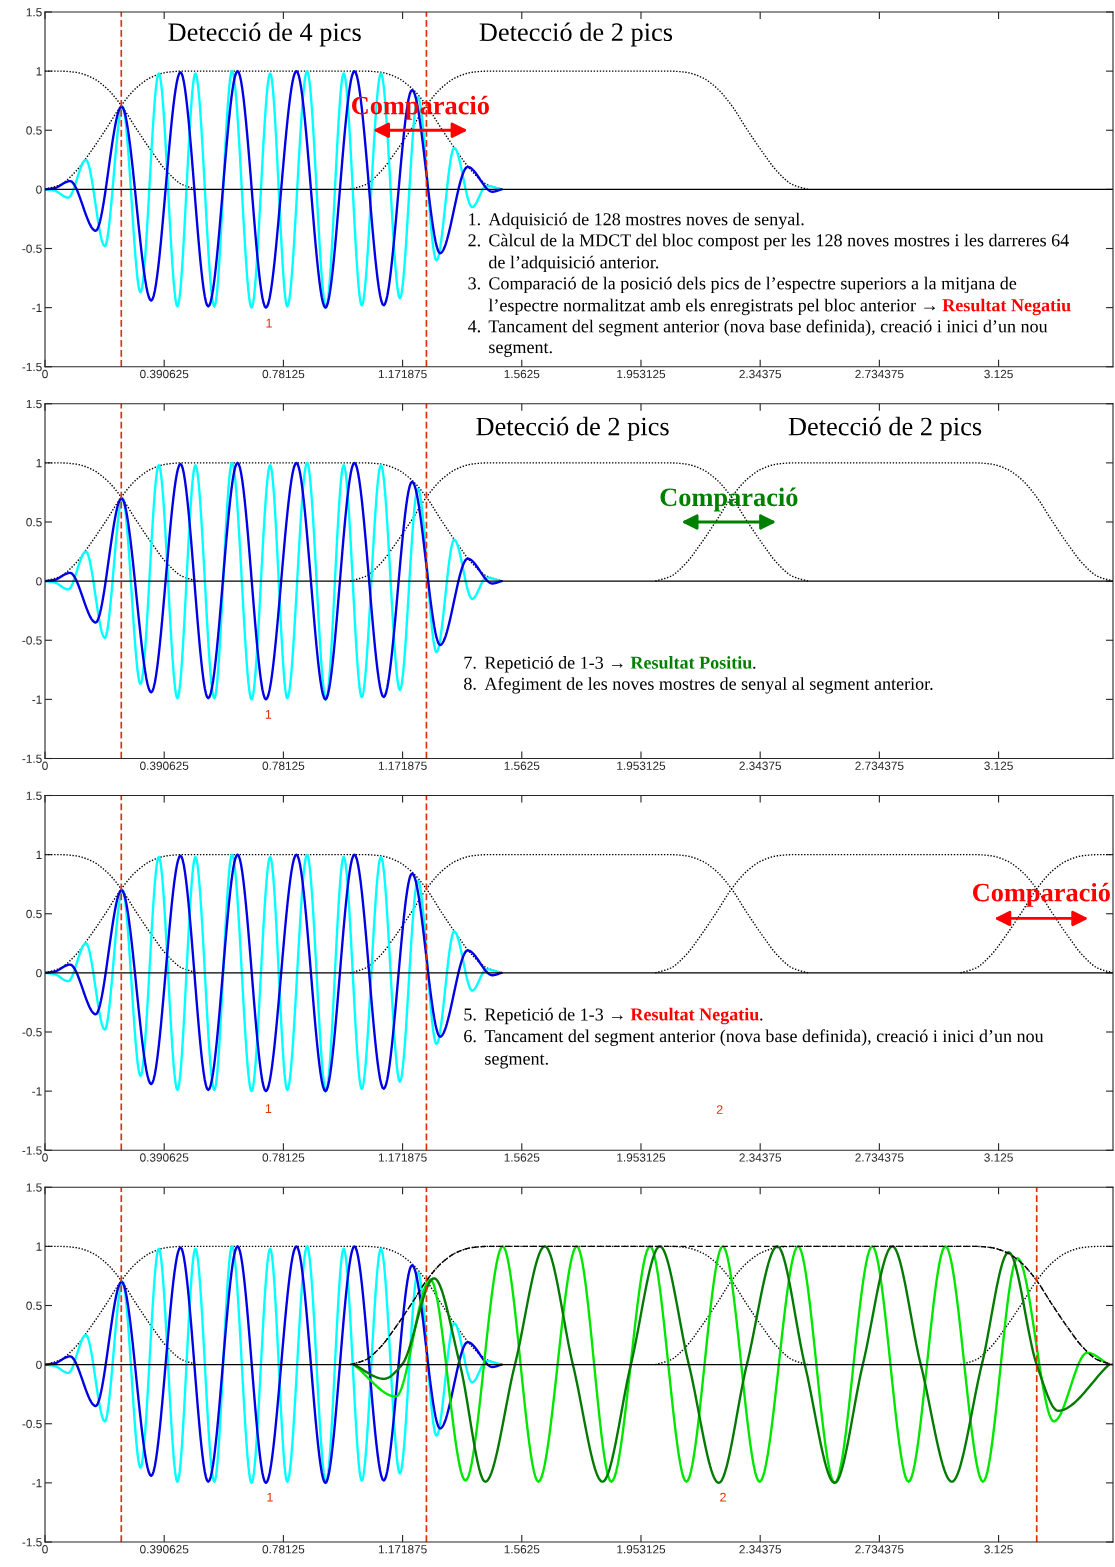 This screenshot has width=1115, height=1567. Describe the element at coordinates (574, 264) in the screenshot. I see `annotation: de l’adquisició anterior.` at that location.